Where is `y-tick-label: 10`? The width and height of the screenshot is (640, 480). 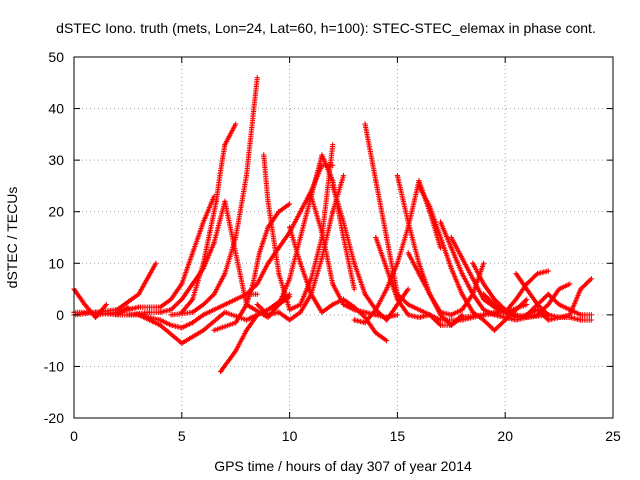
y-tick-label: 10 is located at coordinates (56, 263).